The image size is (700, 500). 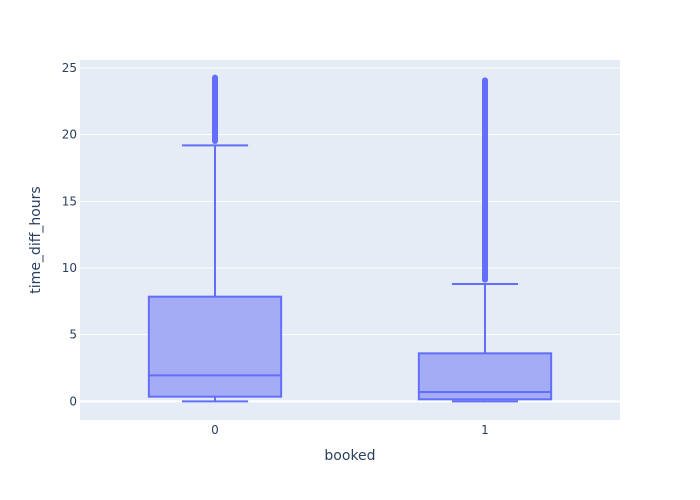 What do you see at coordinates (69, 234) in the screenshot?
I see `y-tick-labels: 0 5 10 15 20 25` at bounding box center [69, 234].